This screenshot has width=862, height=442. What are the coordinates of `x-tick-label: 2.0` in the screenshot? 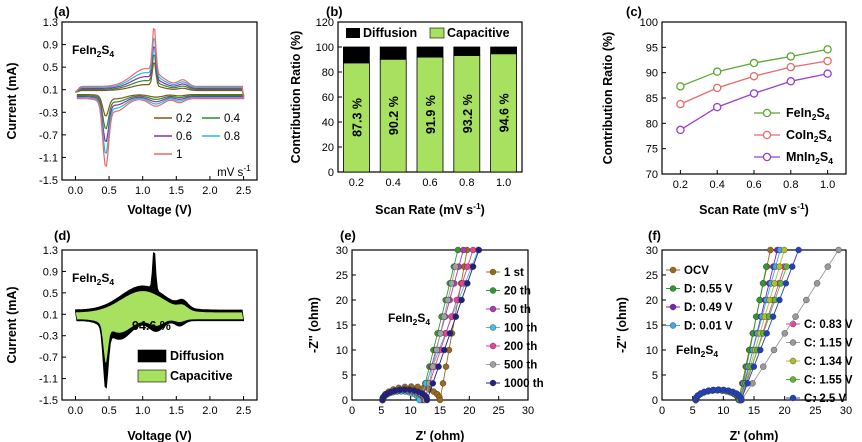 It's located at (209, 411).